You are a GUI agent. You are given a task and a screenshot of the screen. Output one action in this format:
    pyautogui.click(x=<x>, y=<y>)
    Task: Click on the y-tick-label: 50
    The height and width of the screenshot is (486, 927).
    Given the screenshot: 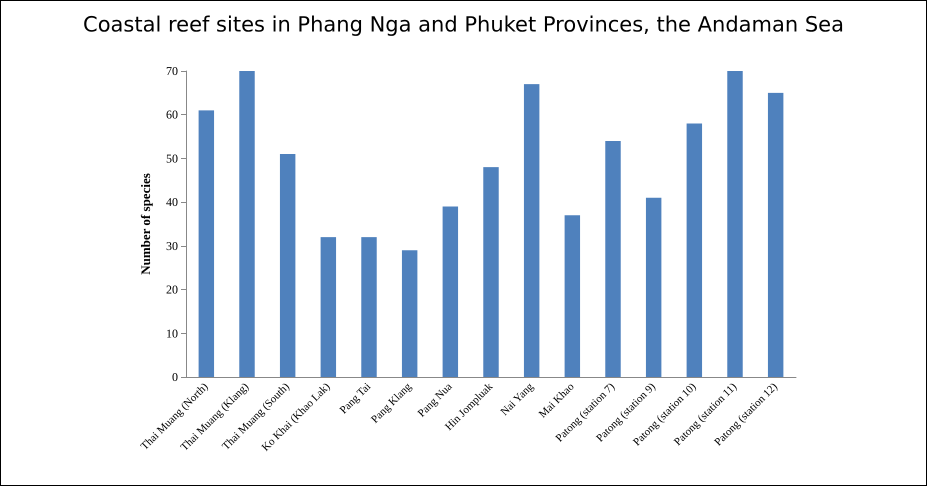 What is the action you would take?
    pyautogui.click(x=172, y=158)
    